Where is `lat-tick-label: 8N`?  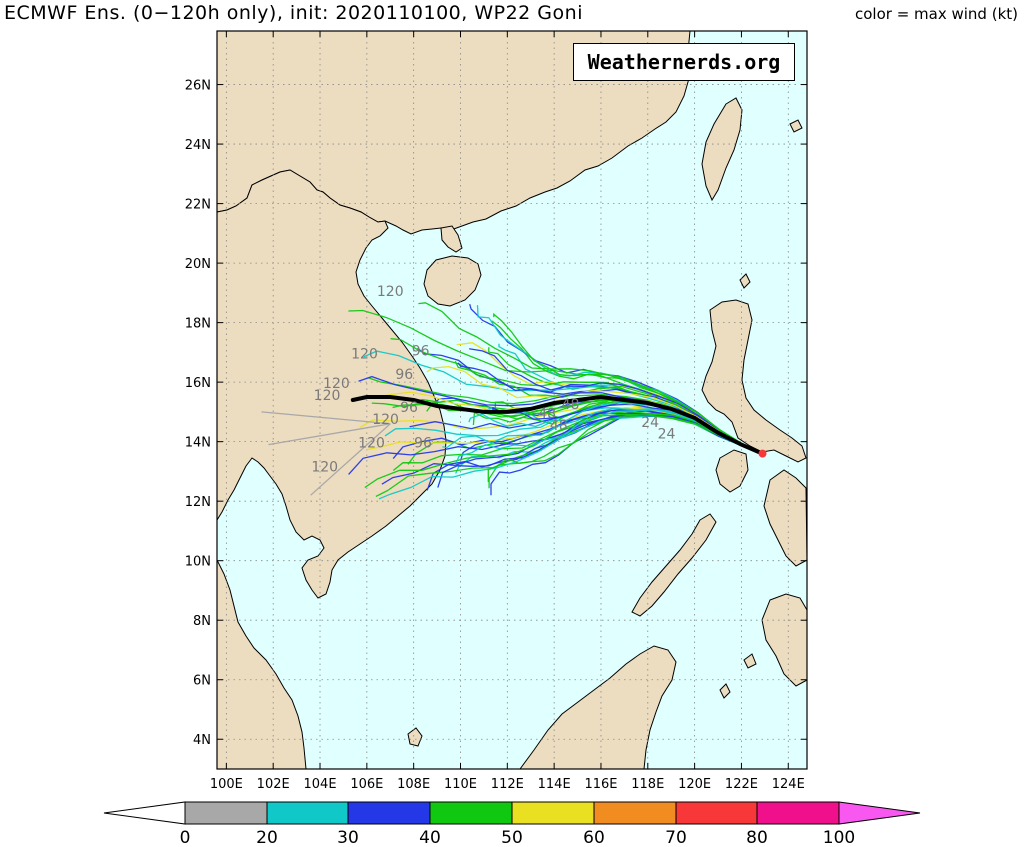 lat-tick-label: 8N is located at coordinates (202, 621).